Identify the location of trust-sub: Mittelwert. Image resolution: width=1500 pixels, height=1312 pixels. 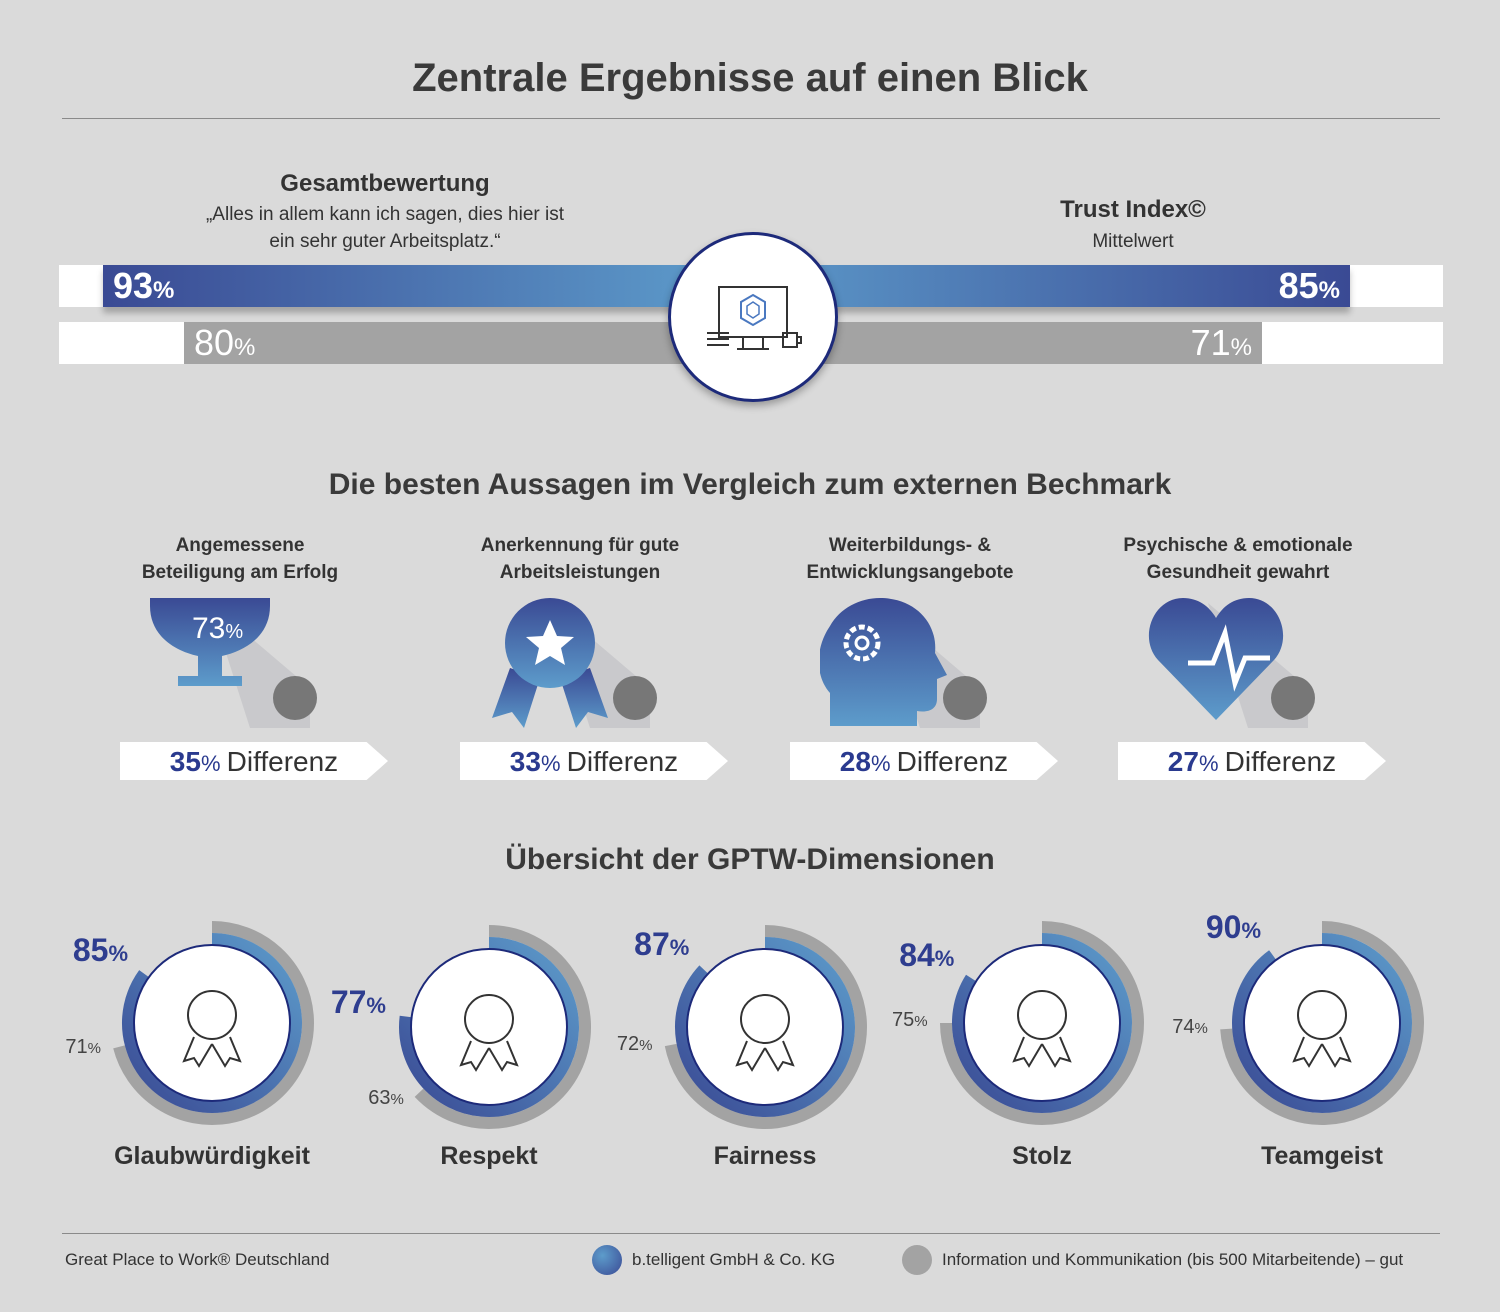
(1133, 241).